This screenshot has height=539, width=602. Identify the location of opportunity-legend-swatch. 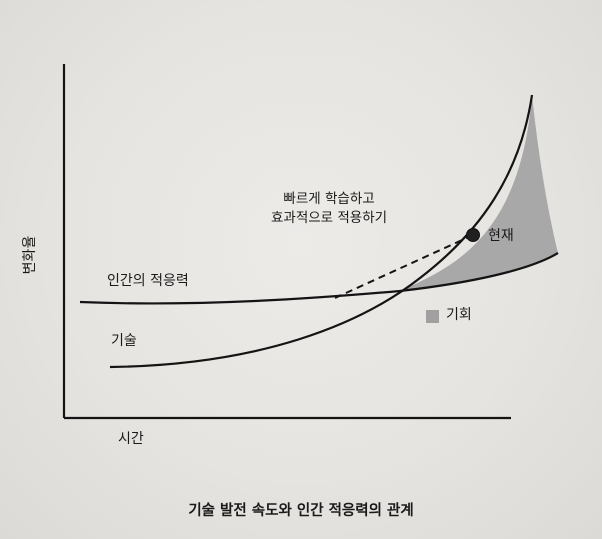
(432, 316).